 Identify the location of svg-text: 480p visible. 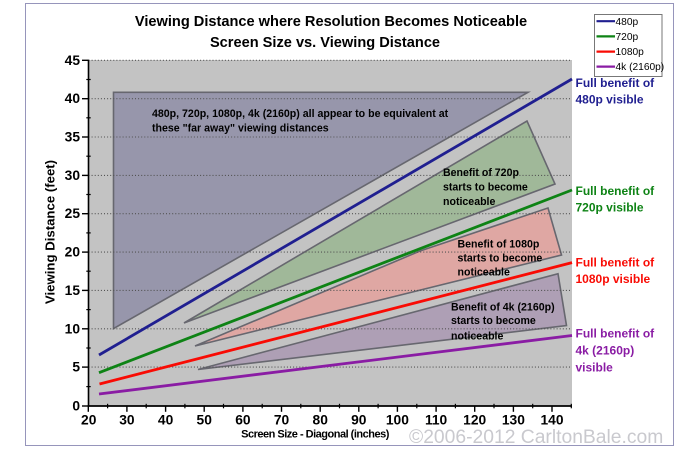
(610, 100).